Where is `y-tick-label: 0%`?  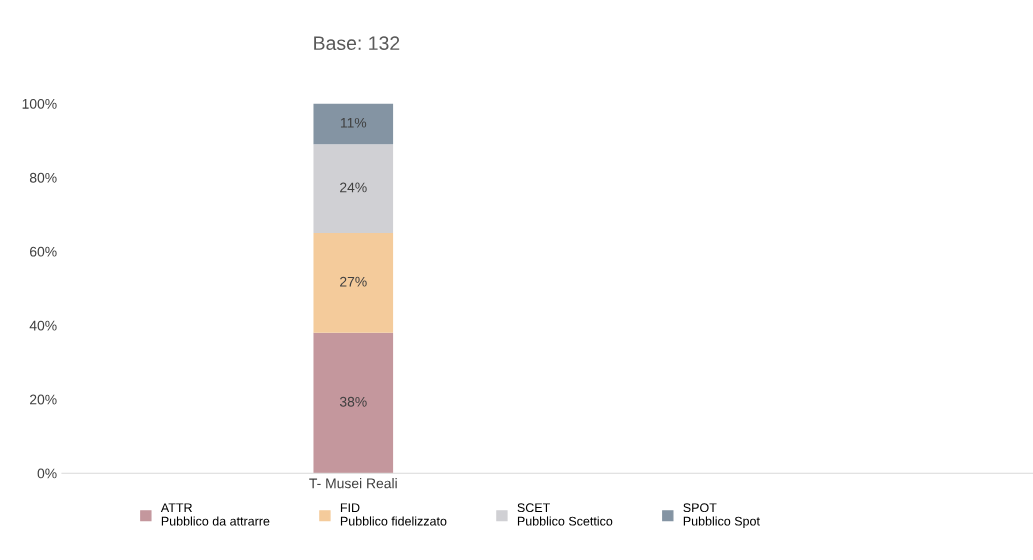
y-tick-label: 0% is located at coordinates (47, 473).